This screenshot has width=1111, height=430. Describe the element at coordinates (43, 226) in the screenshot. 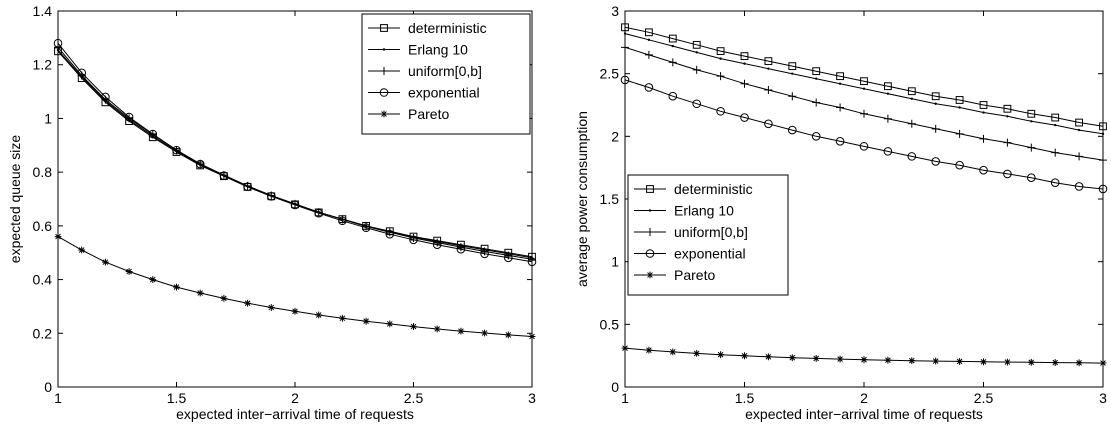

I see `y-tick-label: 0.6` at that location.